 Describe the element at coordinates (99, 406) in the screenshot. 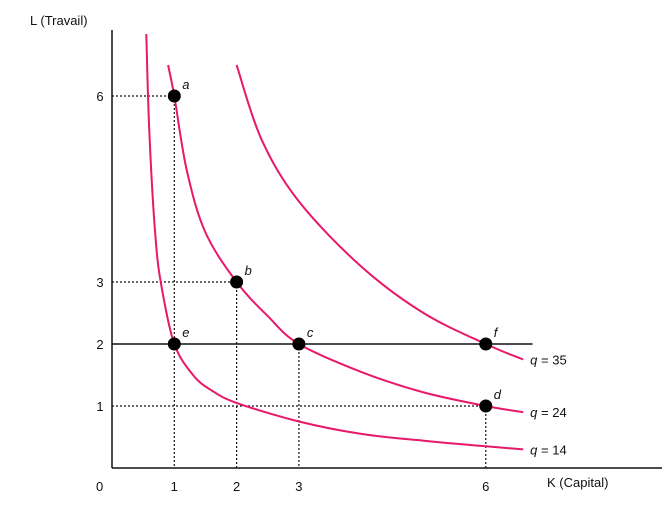

I see `y-tick-label: 1` at that location.